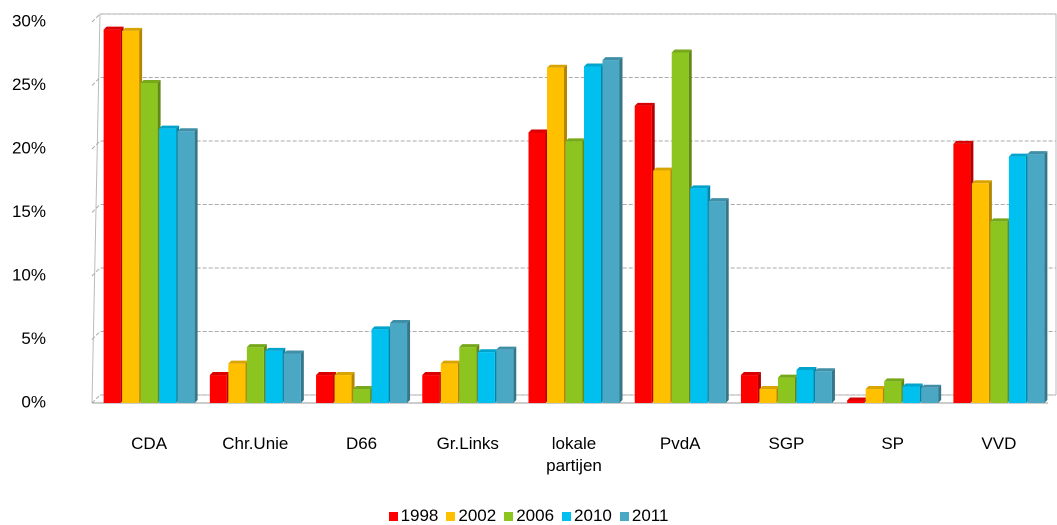  I want to click on x-tick-label: CDA, so click(149, 443).